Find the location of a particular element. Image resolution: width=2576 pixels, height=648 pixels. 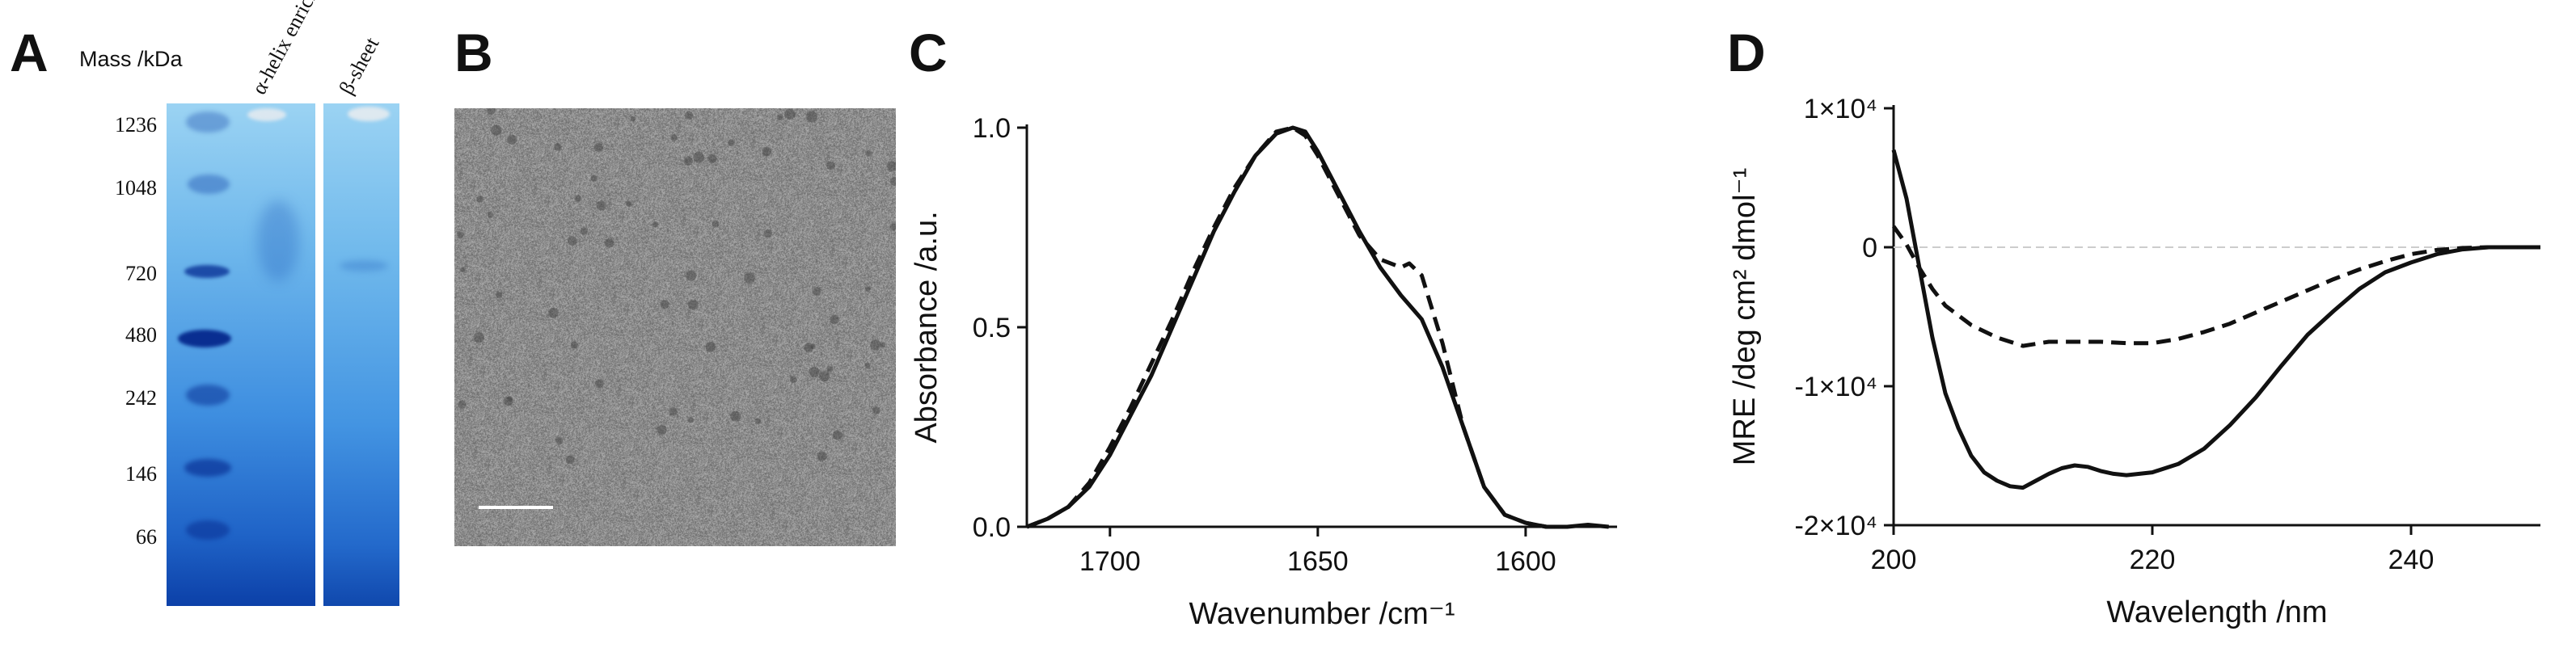

gel-marker-label: 146 is located at coordinates (141, 474).